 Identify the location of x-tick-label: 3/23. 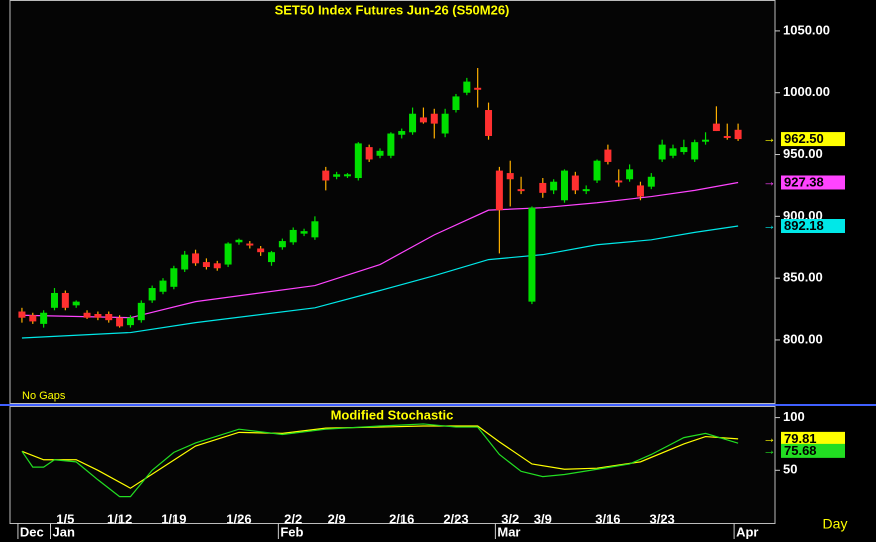
(661, 518).